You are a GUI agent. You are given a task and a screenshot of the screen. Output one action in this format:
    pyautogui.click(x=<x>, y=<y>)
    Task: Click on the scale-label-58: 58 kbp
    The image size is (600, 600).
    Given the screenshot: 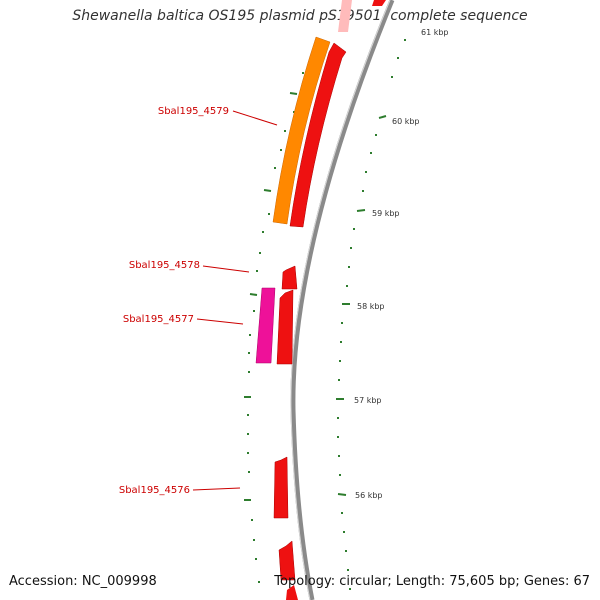 What is the action you would take?
    pyautogui.click(x=371, y=306)
    